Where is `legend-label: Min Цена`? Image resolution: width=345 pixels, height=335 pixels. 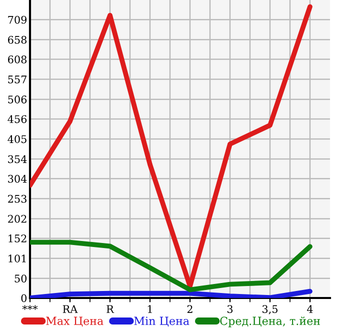
legend-label: Min Цена is located at coordinates (162, 321).